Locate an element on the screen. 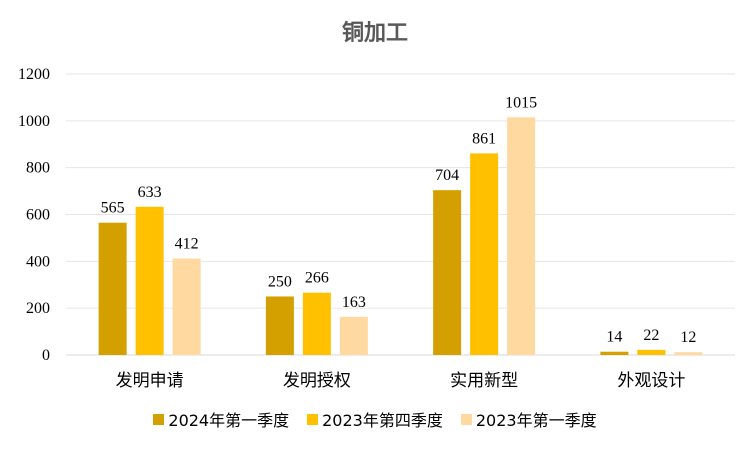  data-label: 704 is located at coordinates (447, 175).